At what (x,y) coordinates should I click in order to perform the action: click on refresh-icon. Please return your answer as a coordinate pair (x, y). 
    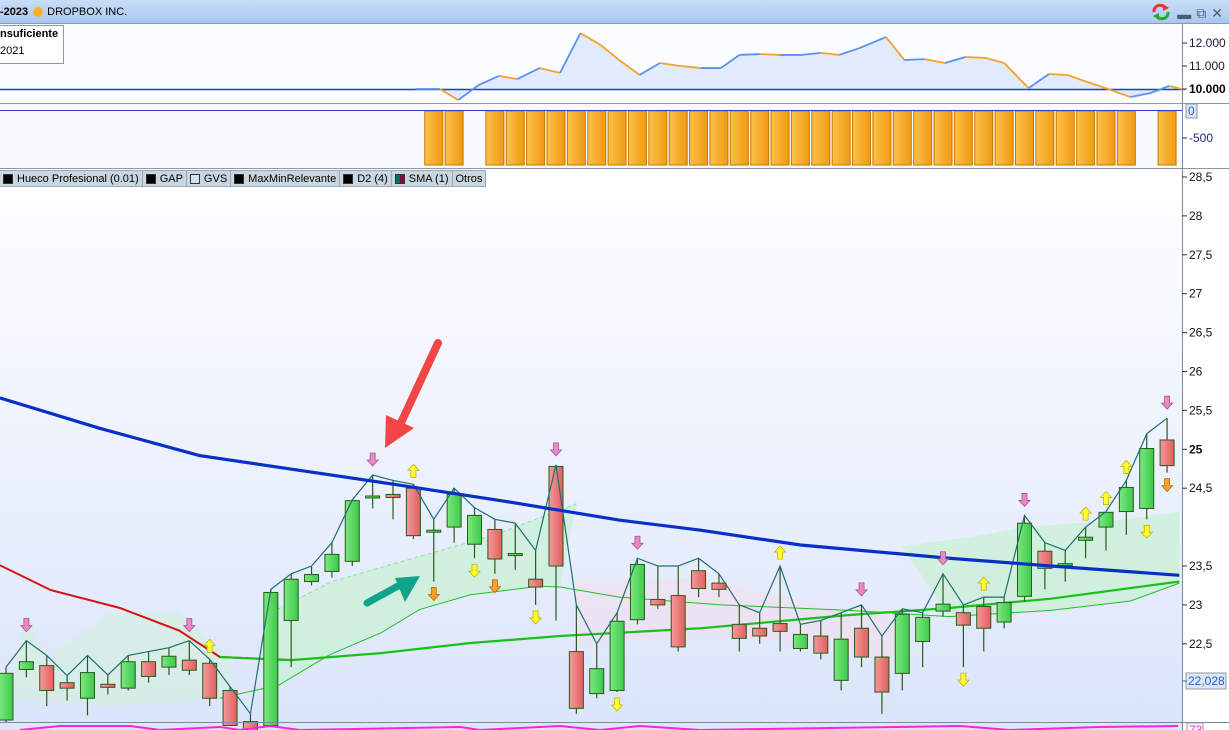
    Looking at the image, I should click on (1161, 13).